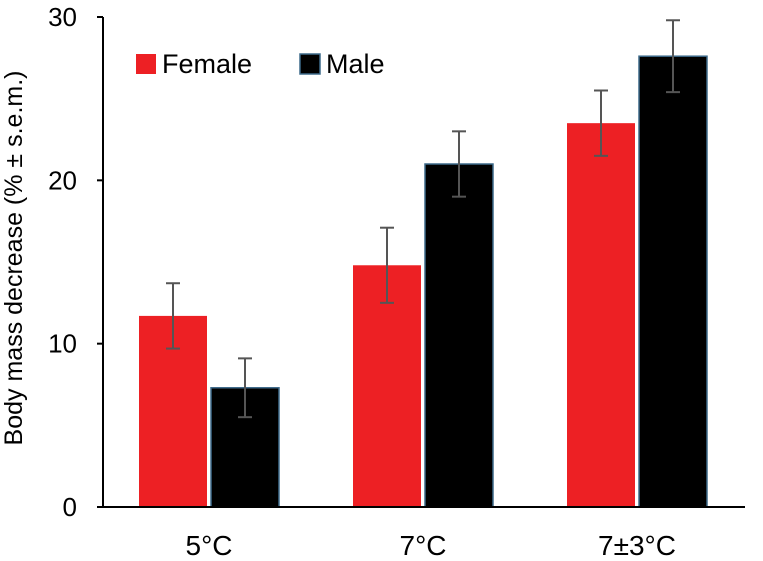 The height and width of the screenshot is (561, 763). What do you see at coordinates (637, 545) in the screenshot?
I see `x-tick-label: 7±3°C` at bounding box center [637, 545].